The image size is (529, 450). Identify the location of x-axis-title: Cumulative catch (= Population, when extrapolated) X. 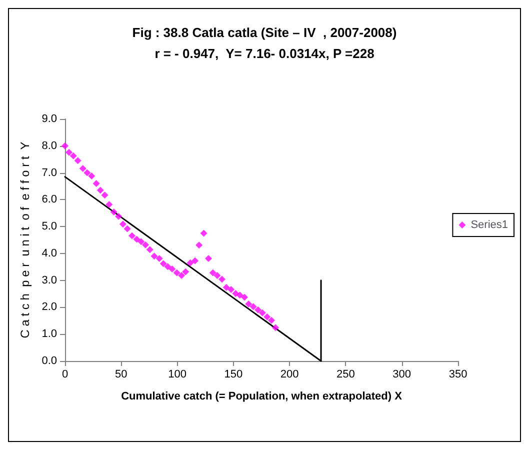
(262, 396).